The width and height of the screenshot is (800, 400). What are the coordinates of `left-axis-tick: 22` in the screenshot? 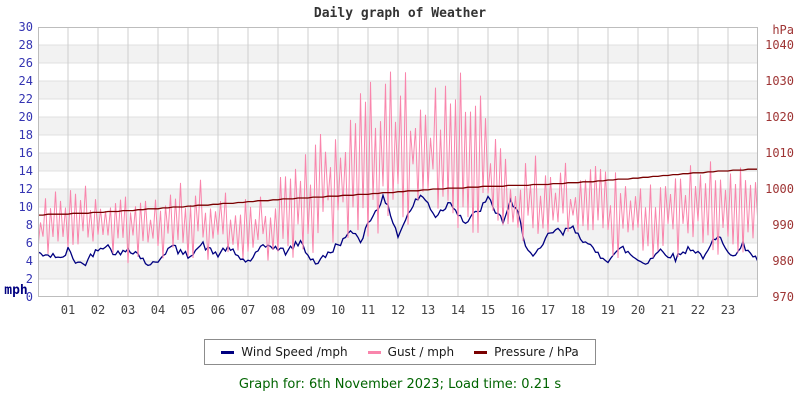 It's located at (25, 99).